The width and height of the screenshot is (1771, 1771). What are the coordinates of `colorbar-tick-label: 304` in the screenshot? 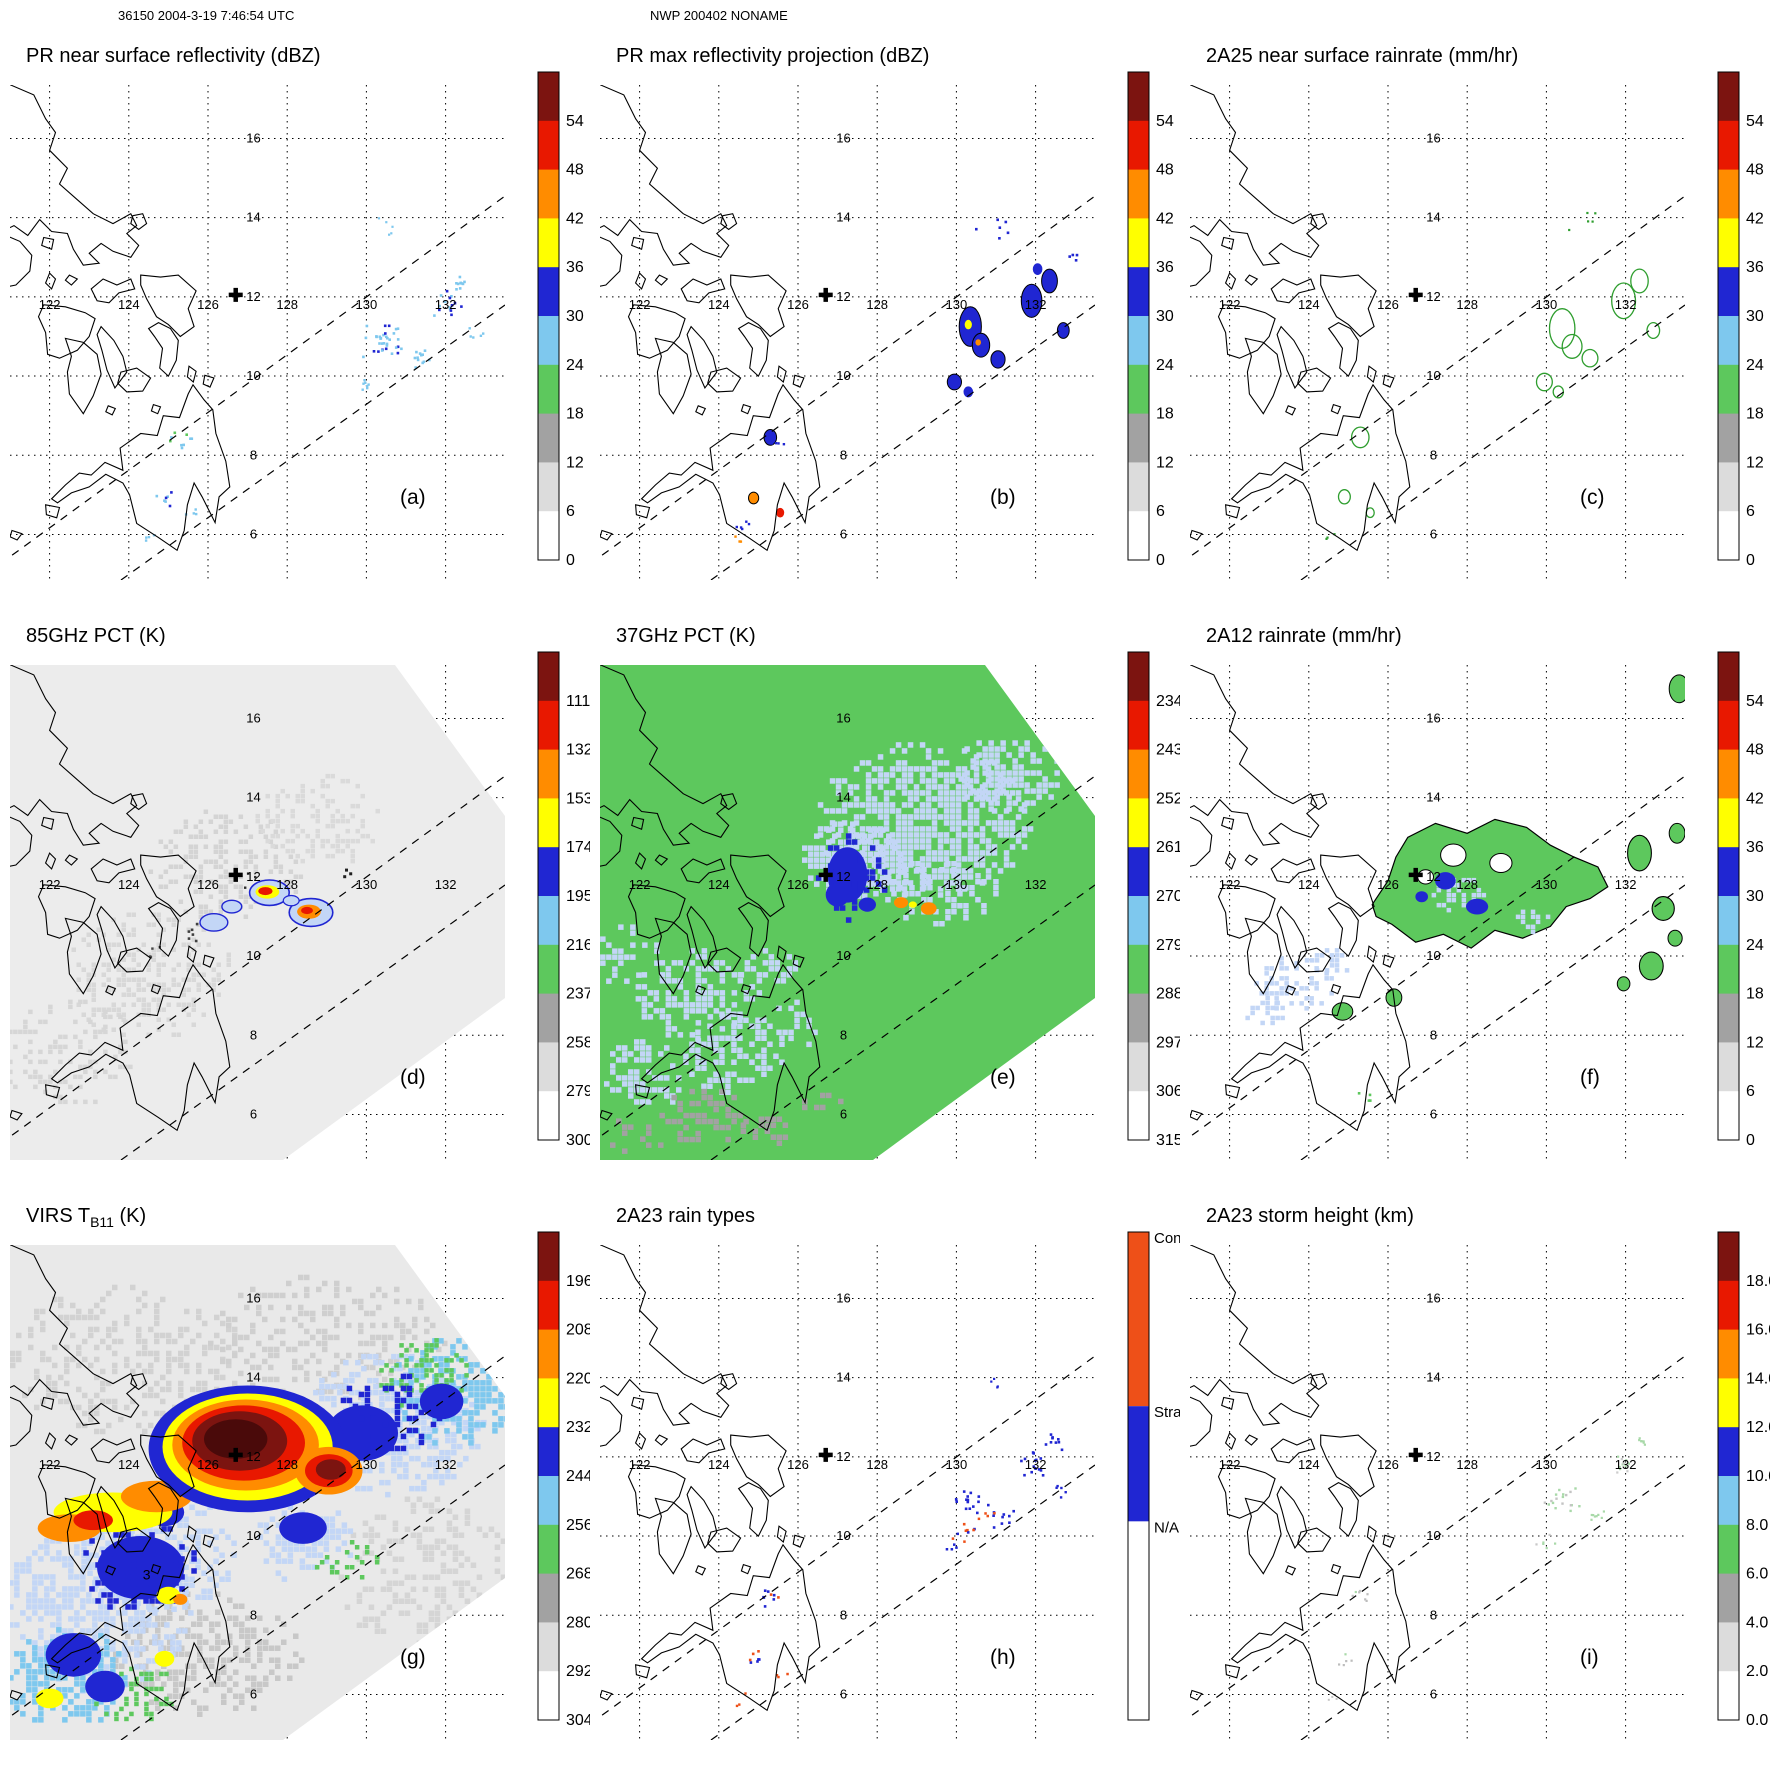 It's located at (578, 1720).